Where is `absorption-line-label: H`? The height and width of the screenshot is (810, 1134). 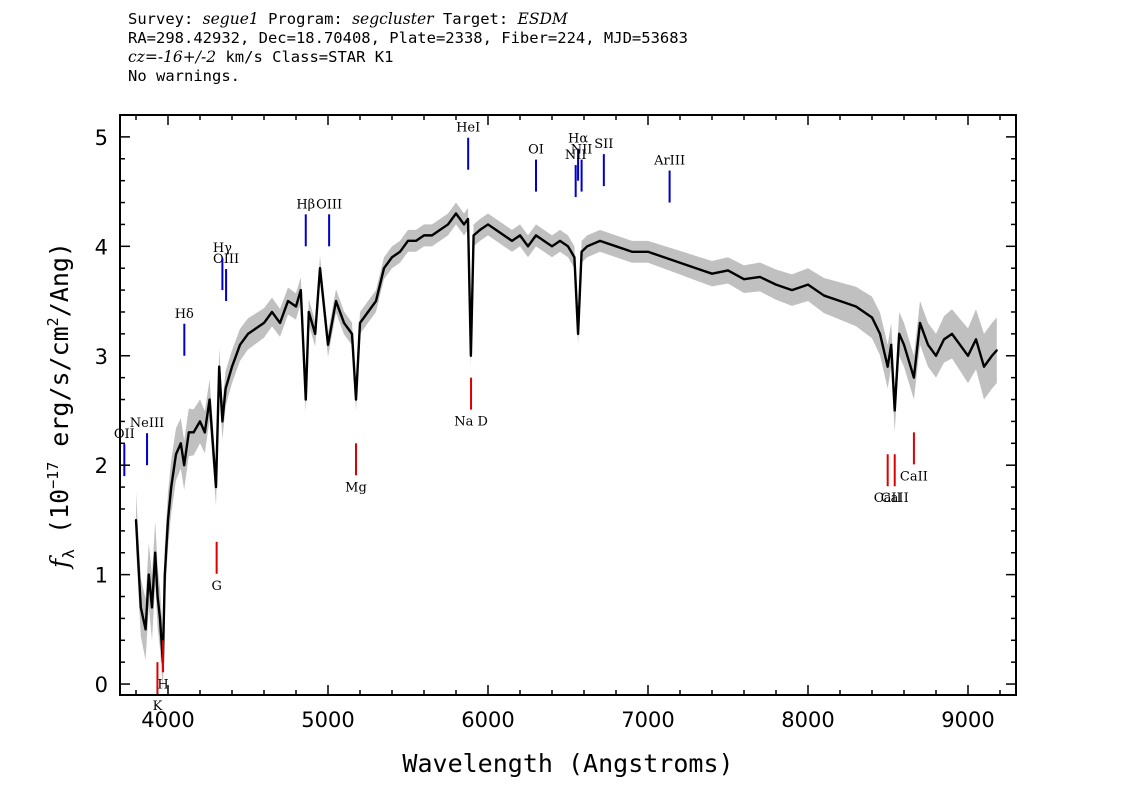 absorption-line-label: H is located at coordinates (162, 684).